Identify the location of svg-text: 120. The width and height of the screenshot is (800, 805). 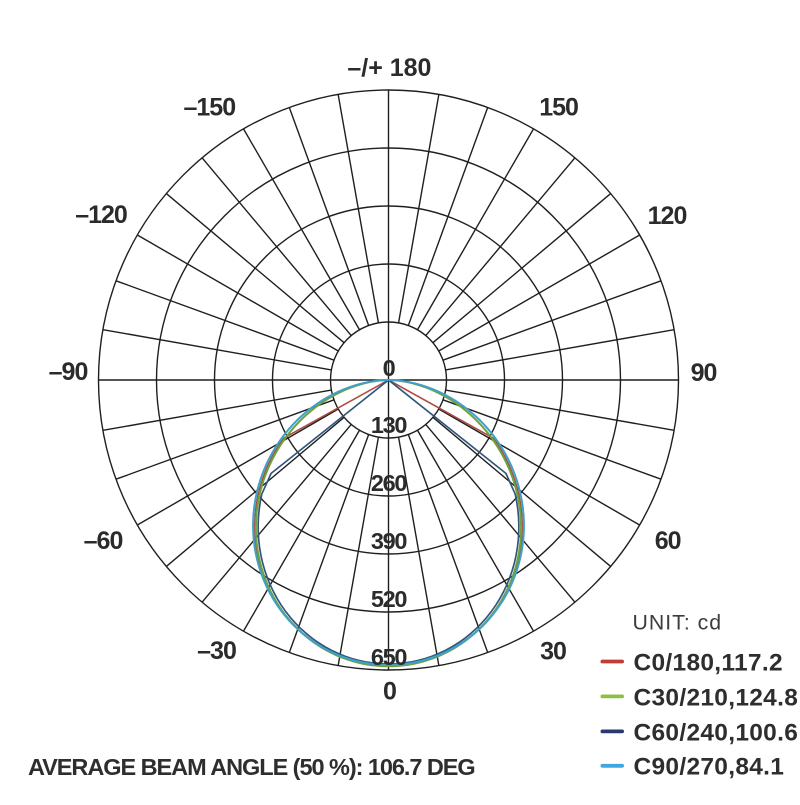
(667, 216).